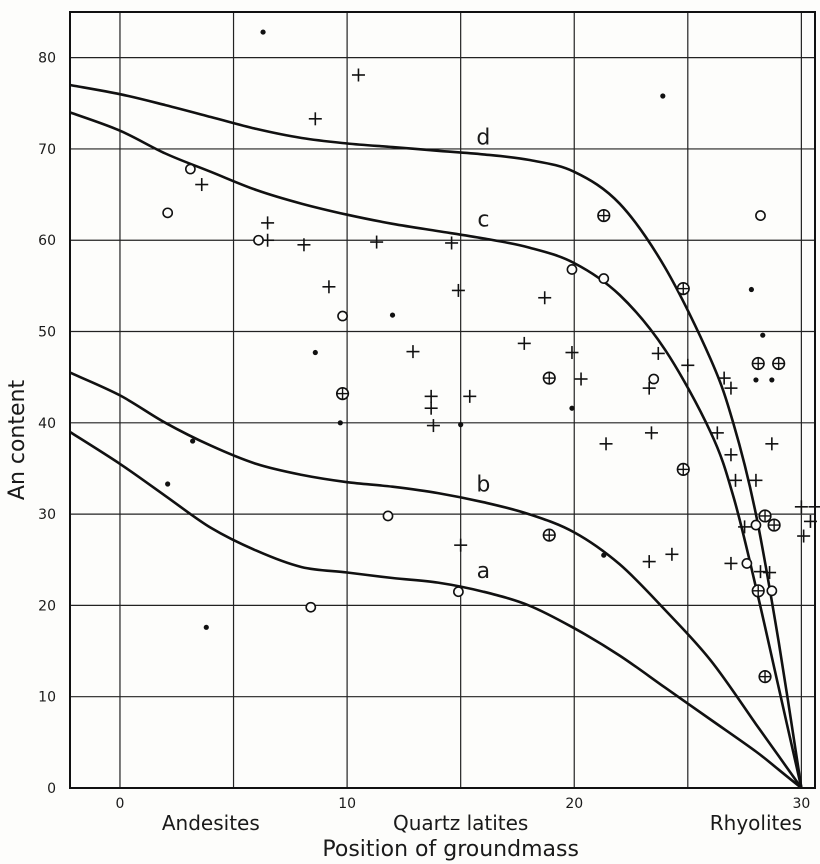 This screenshot has height=864, width=820. Describe the element at coordinates (460, 823) in the screenshot. I see `category-label: Quartz latites` at that location.